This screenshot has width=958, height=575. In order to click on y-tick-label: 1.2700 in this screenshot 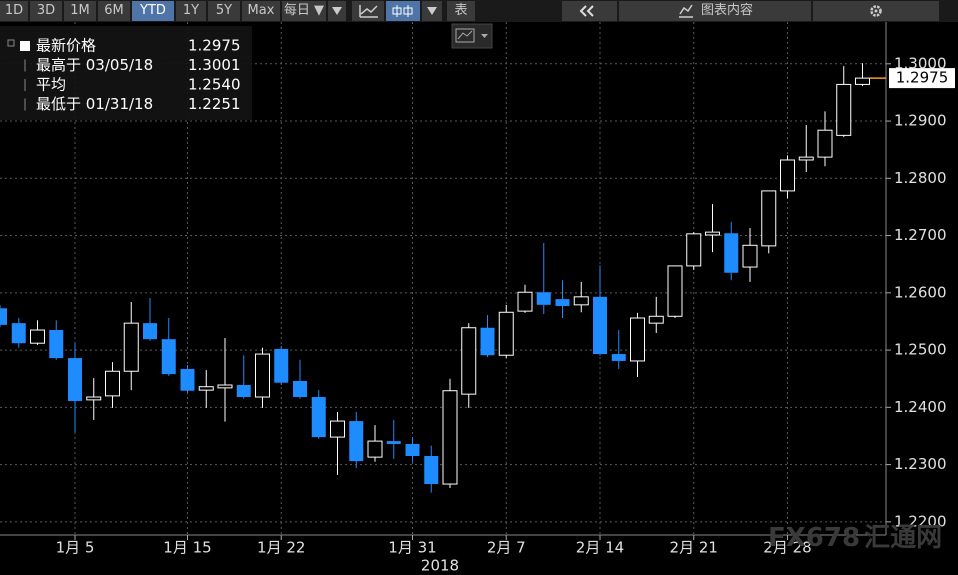, I will do `click(920, 235)`.